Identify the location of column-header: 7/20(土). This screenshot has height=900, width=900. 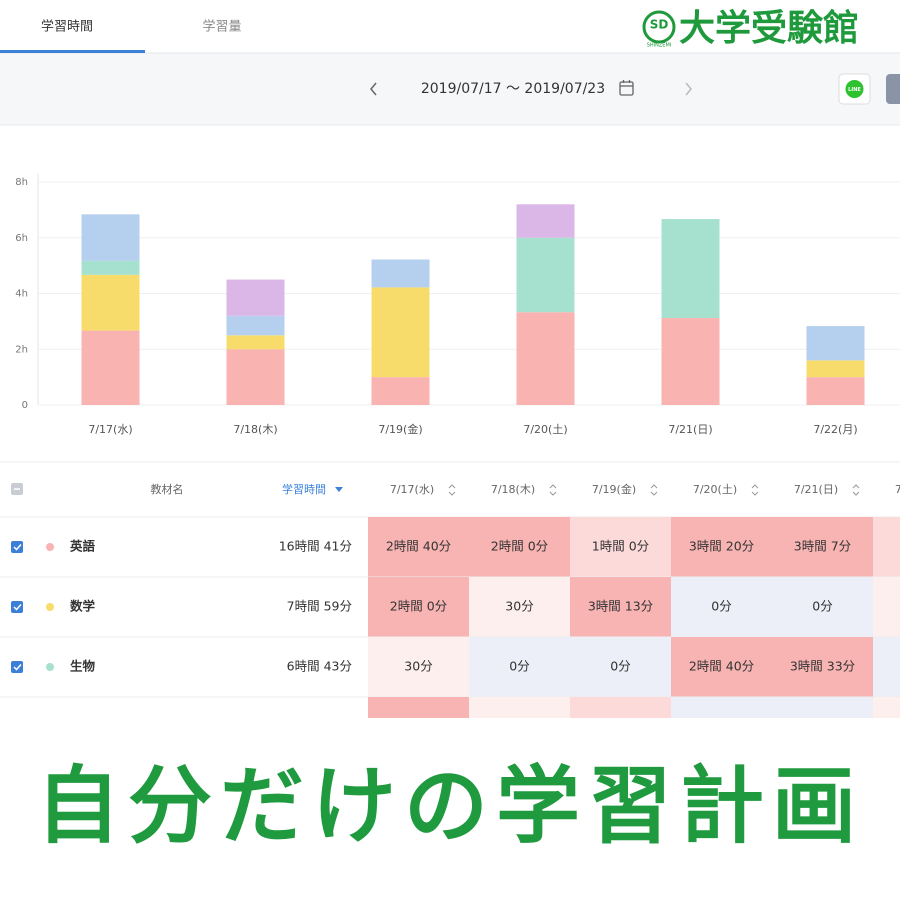
(715, 489).